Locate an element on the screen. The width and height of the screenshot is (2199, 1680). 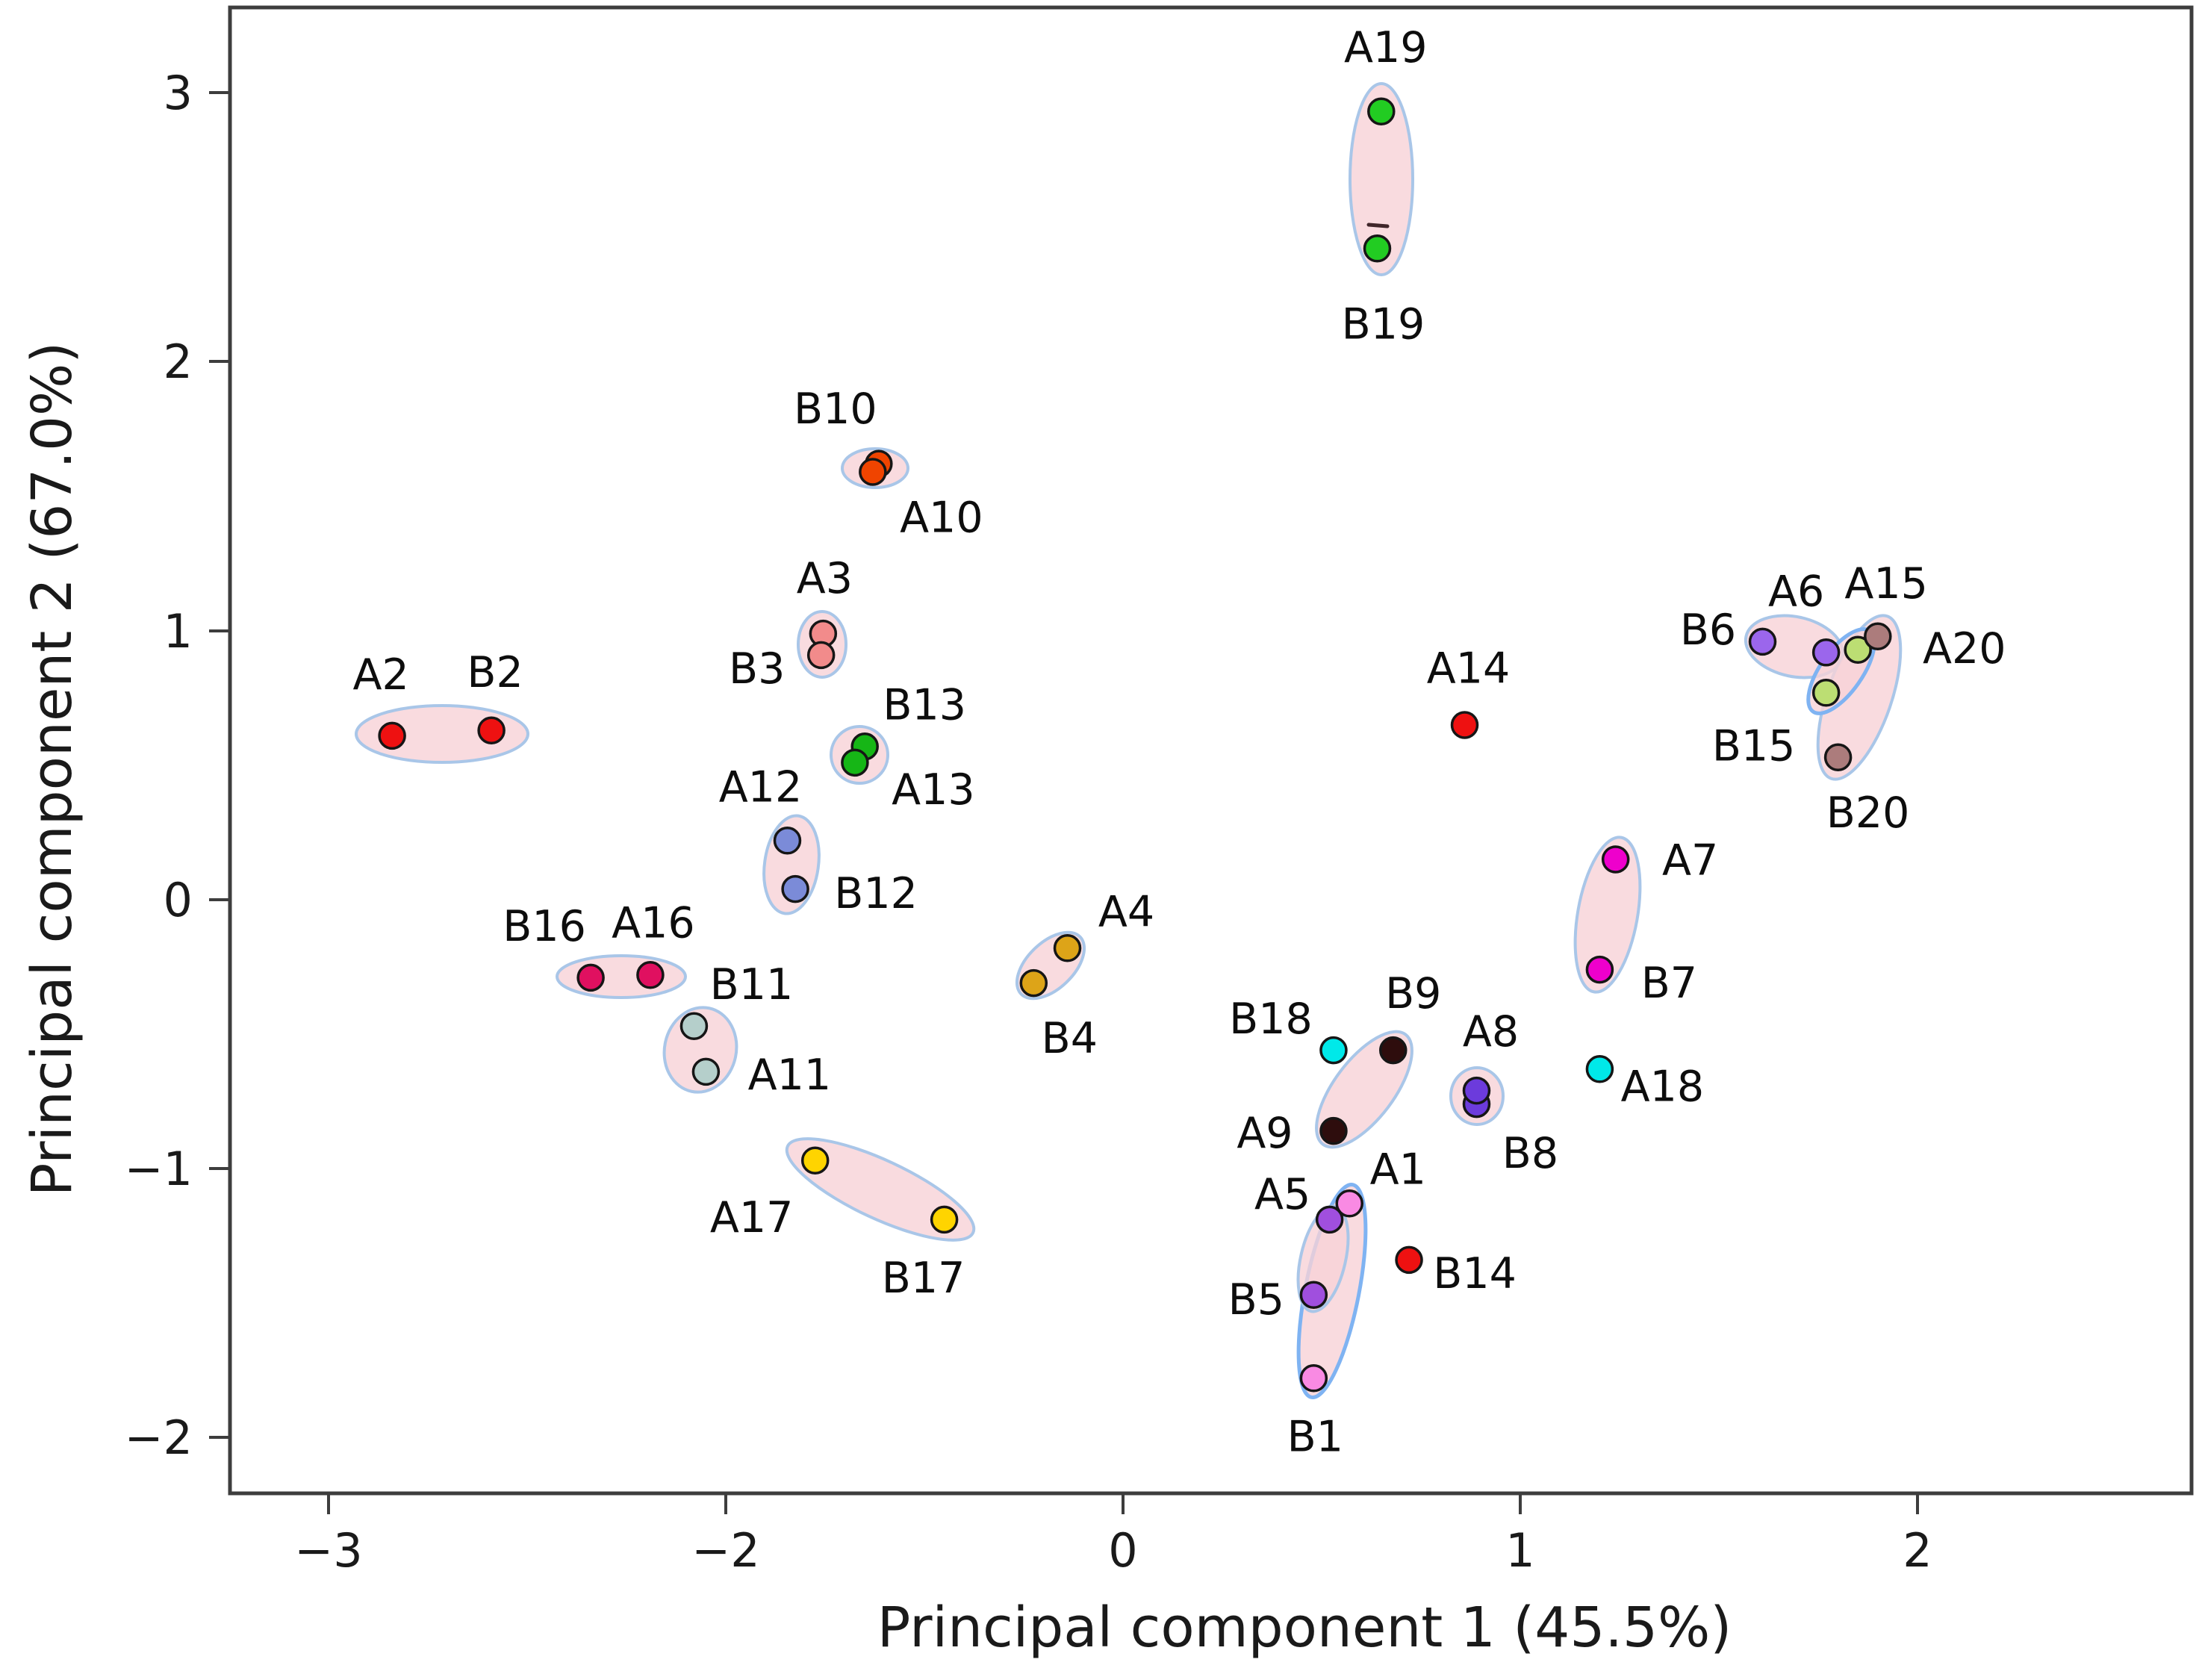
point-label-B3: B3 is located at coordinates (757, 669).